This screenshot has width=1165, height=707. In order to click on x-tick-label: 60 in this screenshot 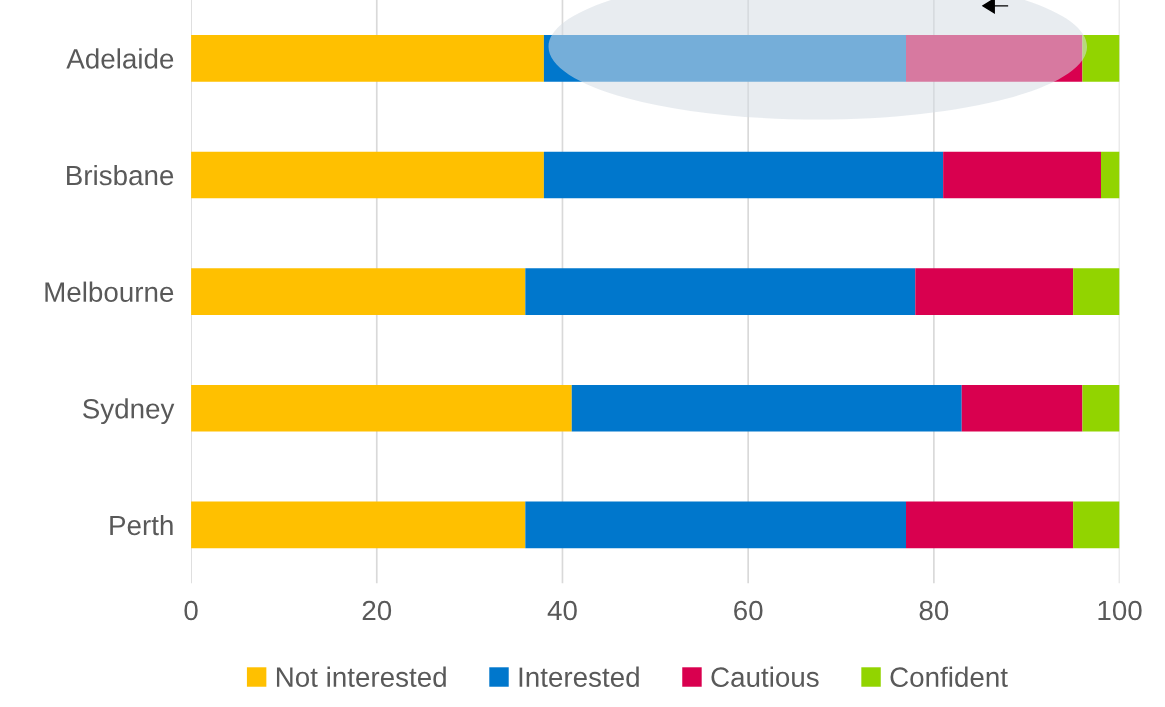, I will do `click(748, 610)`.